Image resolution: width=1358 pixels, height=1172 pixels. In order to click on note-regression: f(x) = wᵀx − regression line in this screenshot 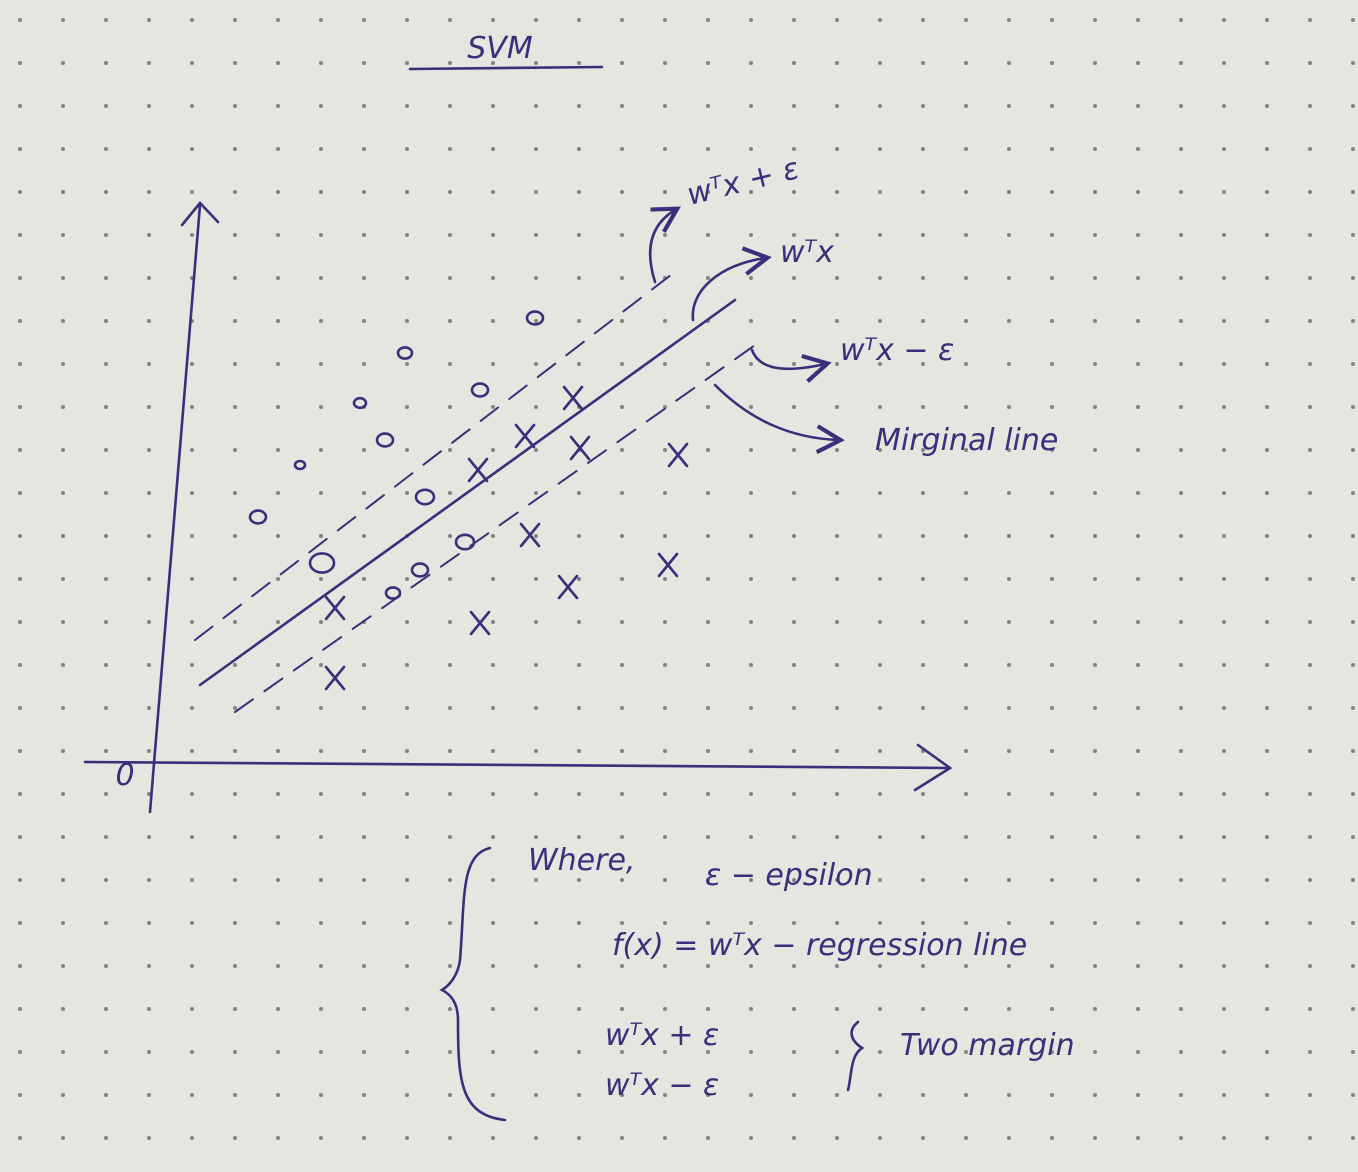, I will do `click(819, 945)`.